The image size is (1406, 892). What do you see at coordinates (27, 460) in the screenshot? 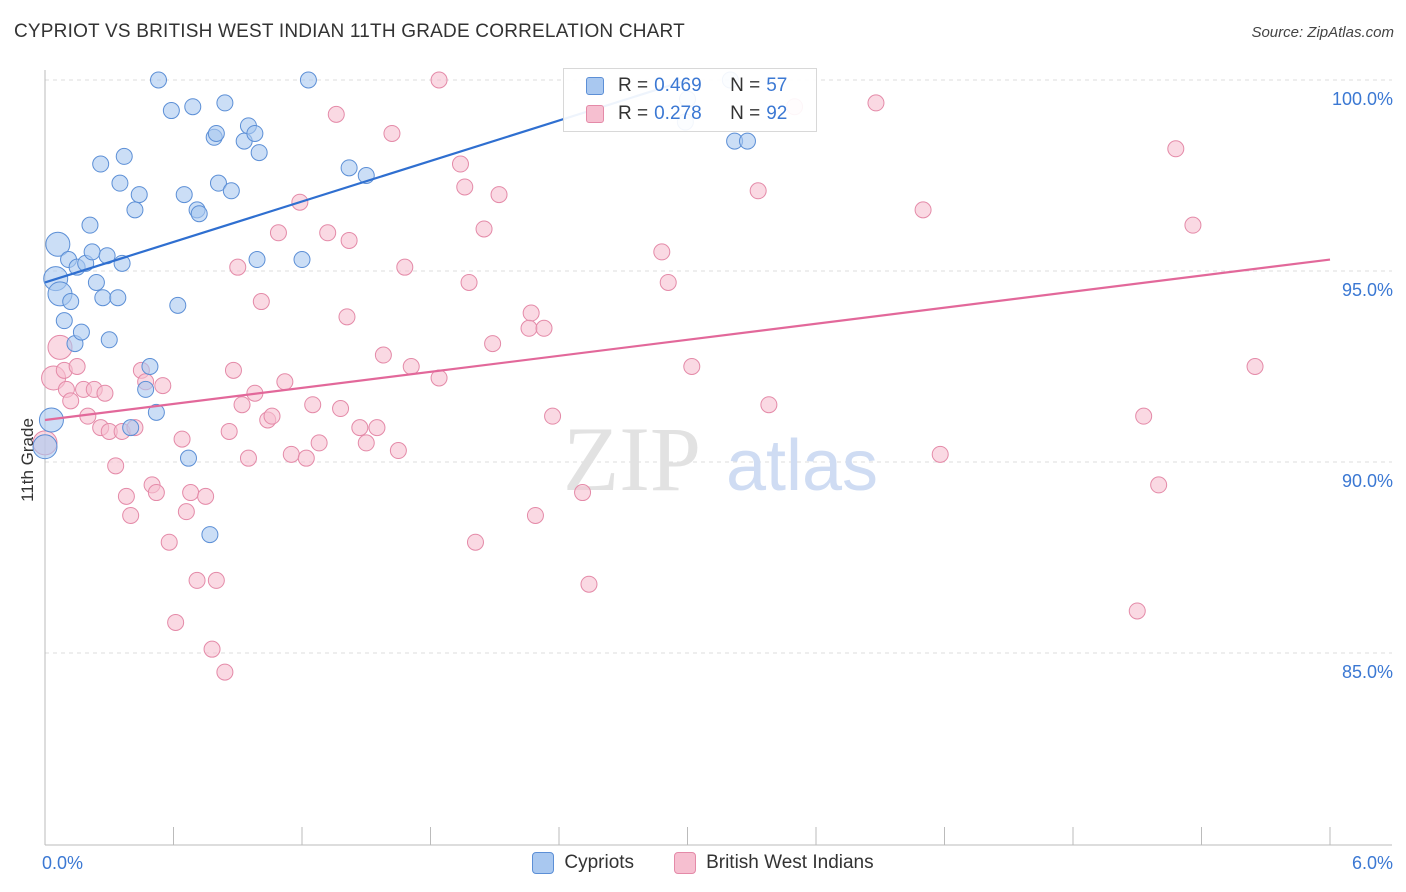
I see `y-axis-label: 11th Grade` at bounding box center [27, 460].